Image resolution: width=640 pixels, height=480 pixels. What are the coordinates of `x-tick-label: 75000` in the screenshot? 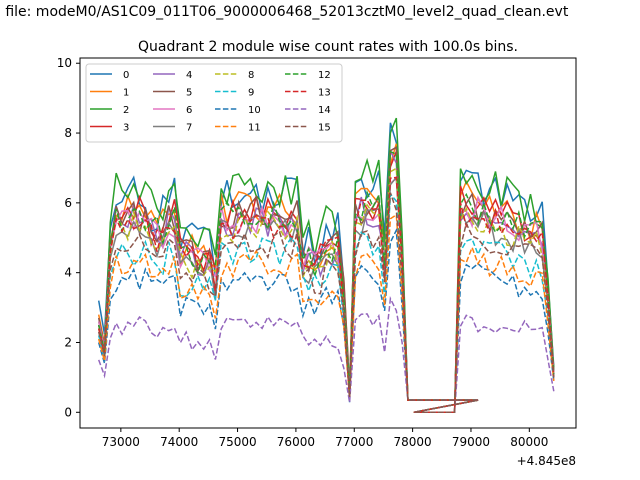 It's located at (237, 442).